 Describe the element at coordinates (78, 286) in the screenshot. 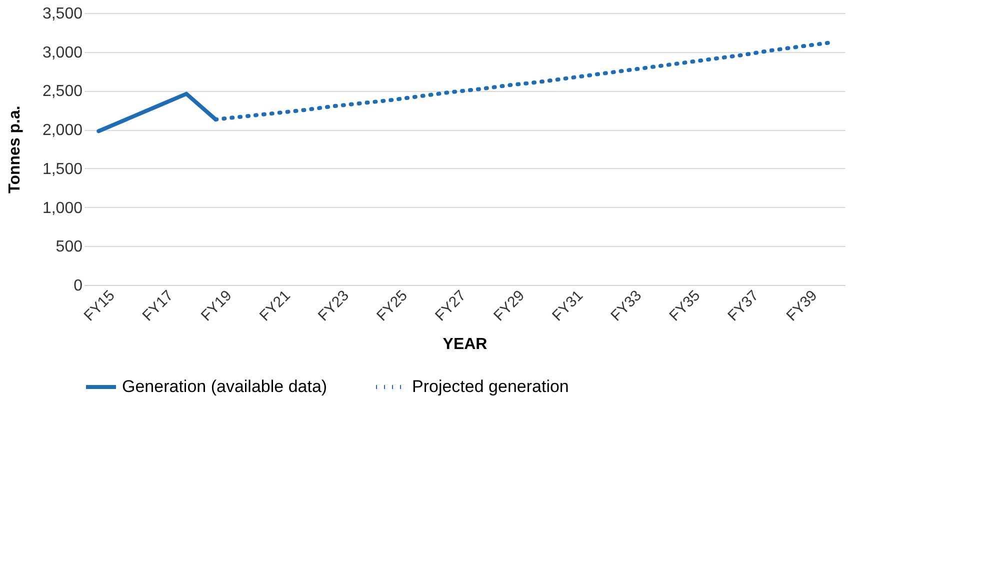

I see `y-tick-label: 0` at that location.